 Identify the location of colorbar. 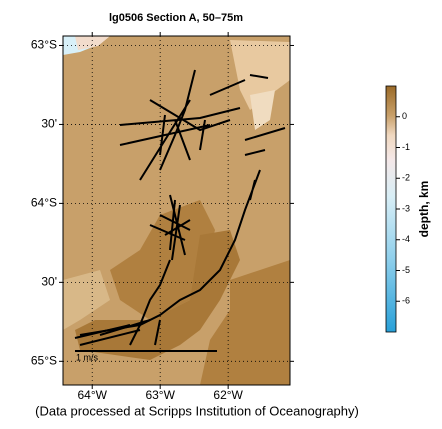
(391, 209).